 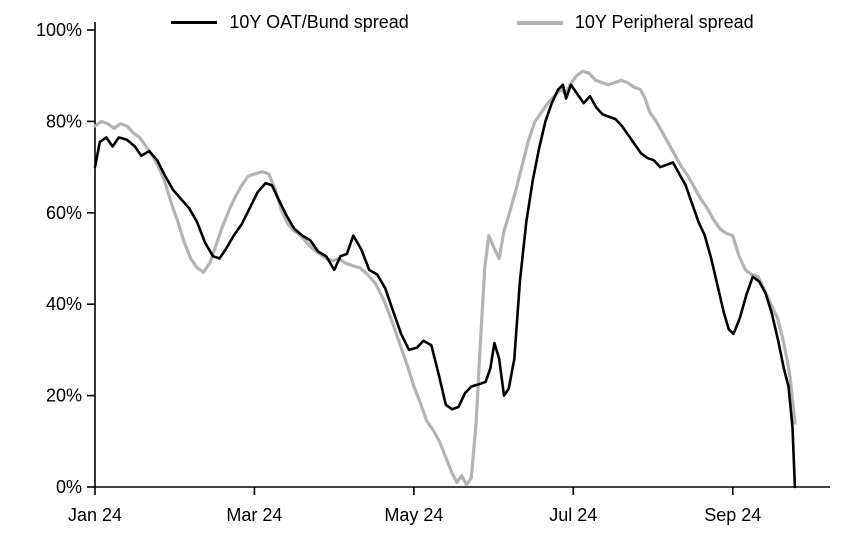 I want to click on y-tick-label: 0%, so click(x=69, y=487).